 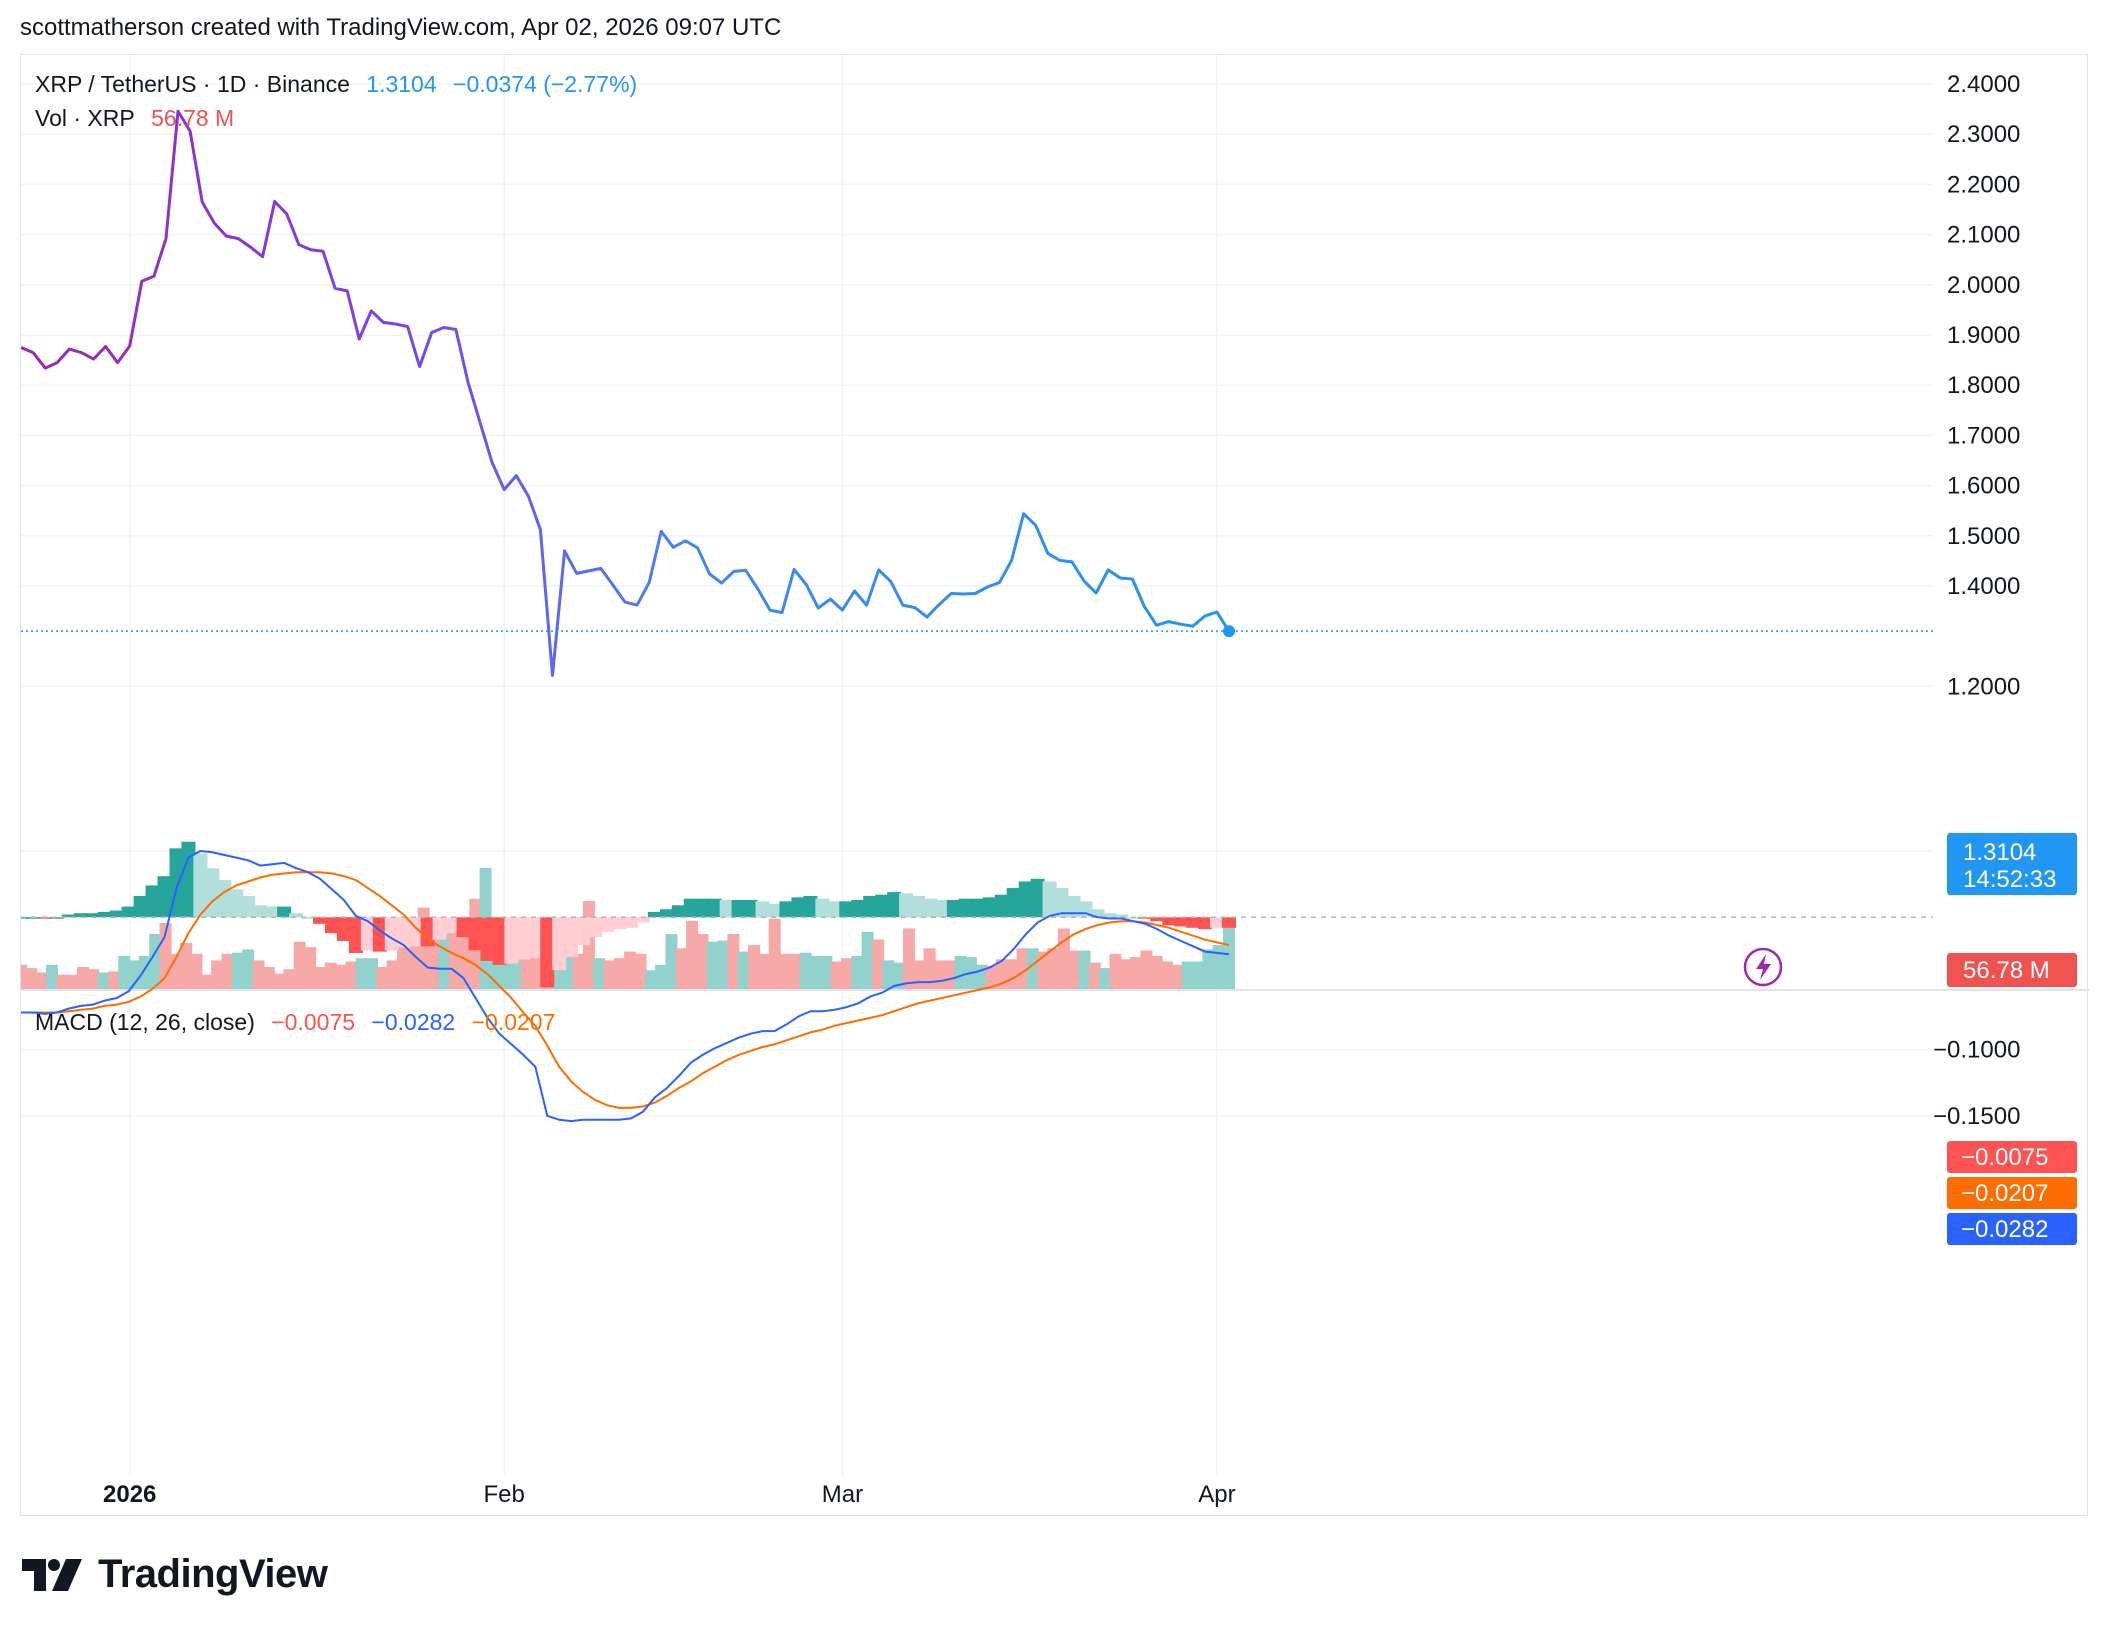 I want to click on macd-signal-line, so click(x=625, y=990).